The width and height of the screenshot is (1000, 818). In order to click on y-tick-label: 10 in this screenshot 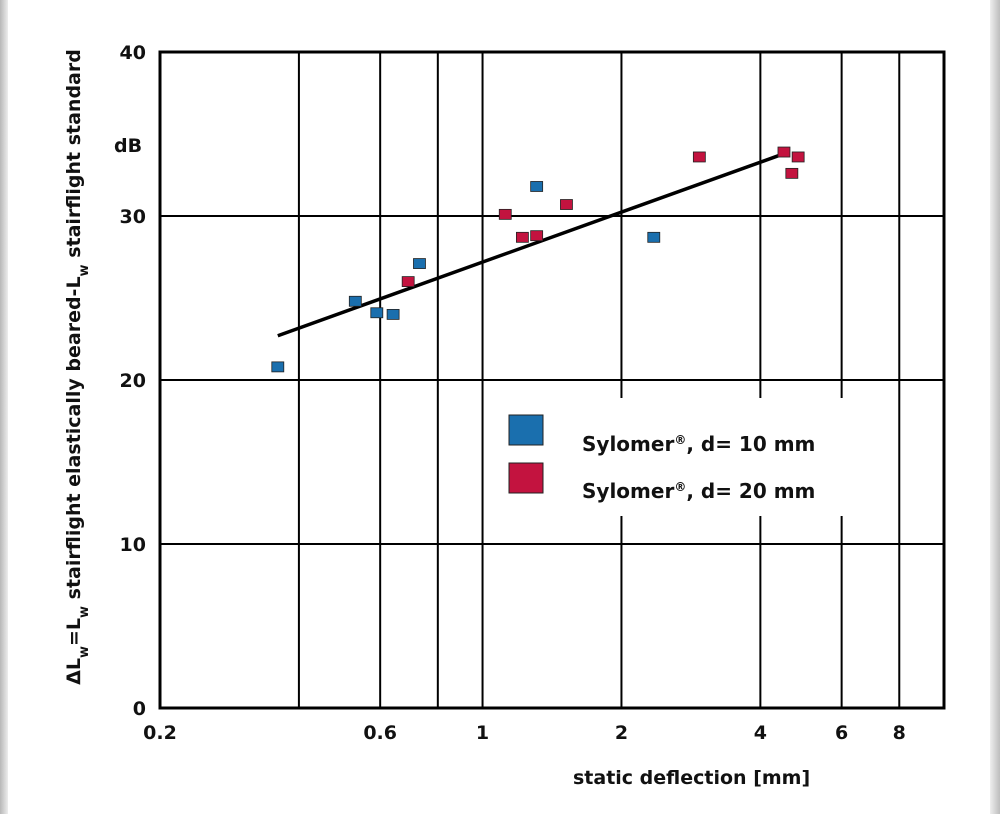, I will do `click(133, 545)`.